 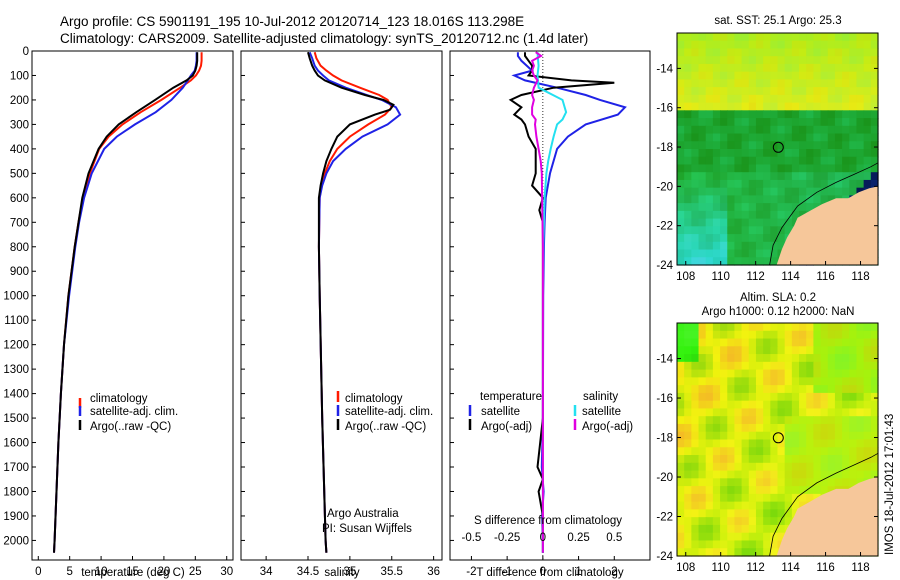 I want to click on difference-legend-s-argo: Argo(-adj), so click(x=607, y=427).